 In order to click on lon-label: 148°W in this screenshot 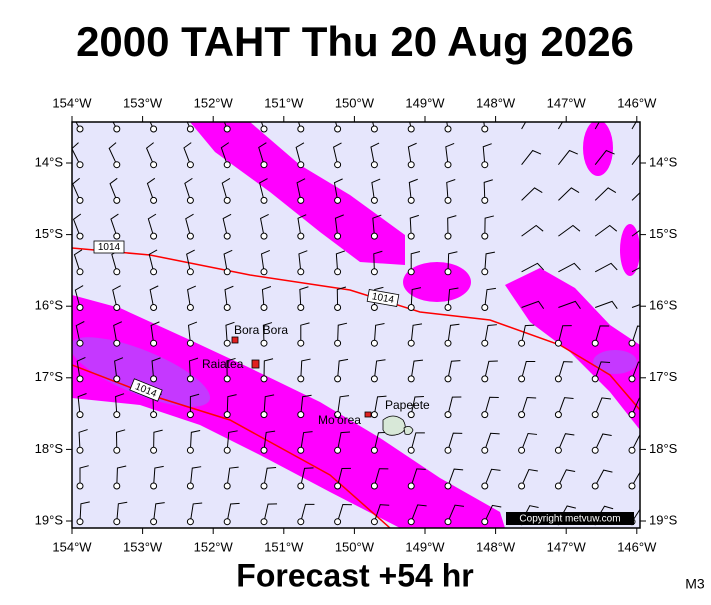, I will do `click(496, 546)`.